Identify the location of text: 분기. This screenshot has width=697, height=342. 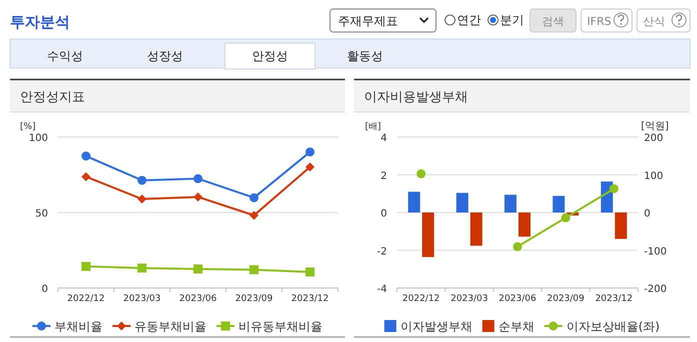
(512, 20).